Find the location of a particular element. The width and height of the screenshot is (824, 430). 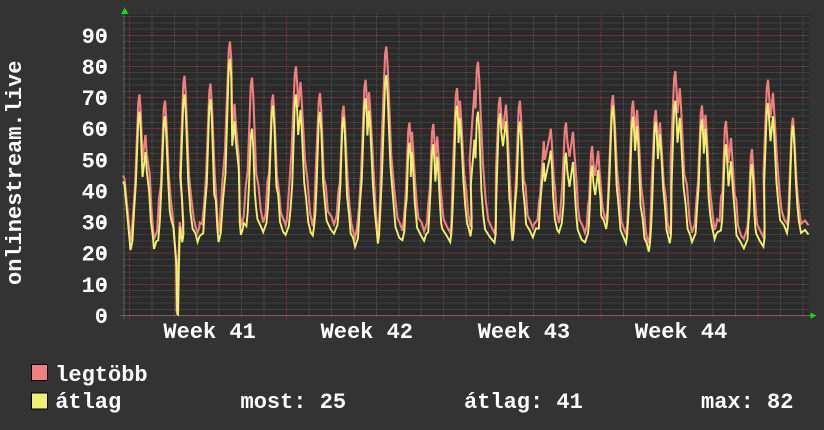

svg-text: Week 44 is located at coordinates (681, 332).